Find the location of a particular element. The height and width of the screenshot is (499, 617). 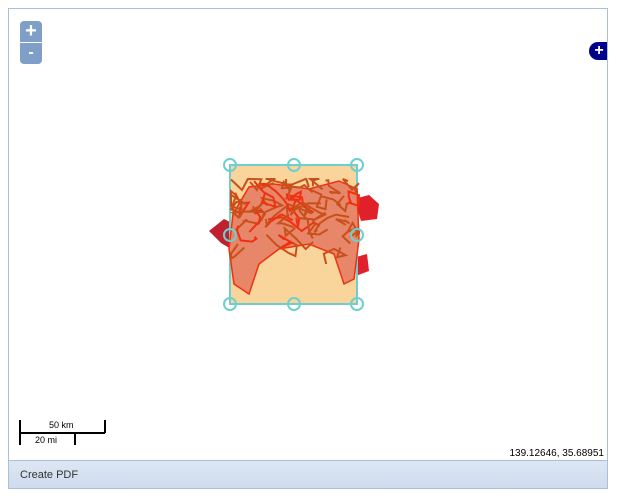

zoom-in-button: + is located at coordinates (31, 31).